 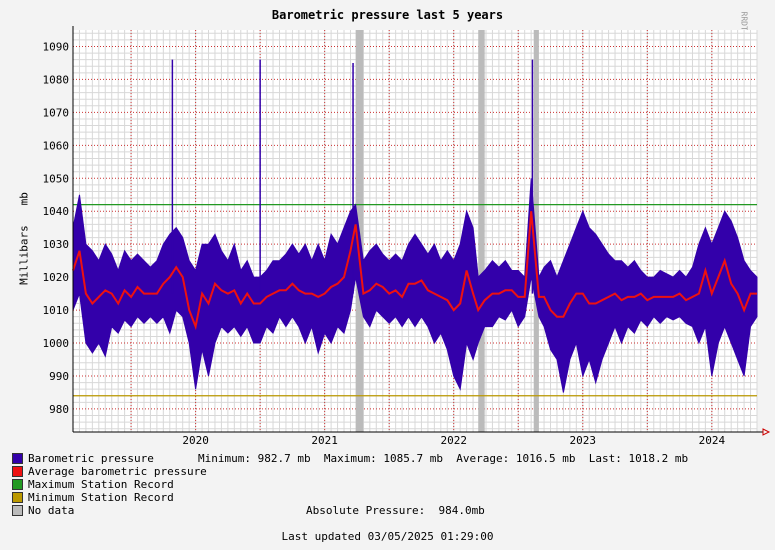 I want to click on legend-item: Minimum Station Record, so click(x=109, y=497).